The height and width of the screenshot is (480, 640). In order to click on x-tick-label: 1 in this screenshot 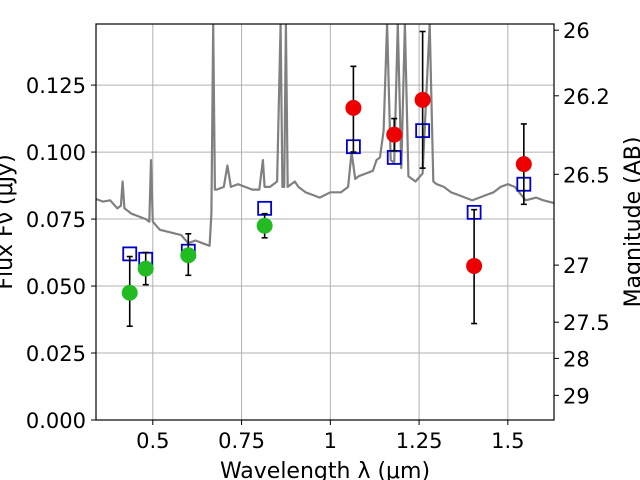, I will do `click(330, 441)`.